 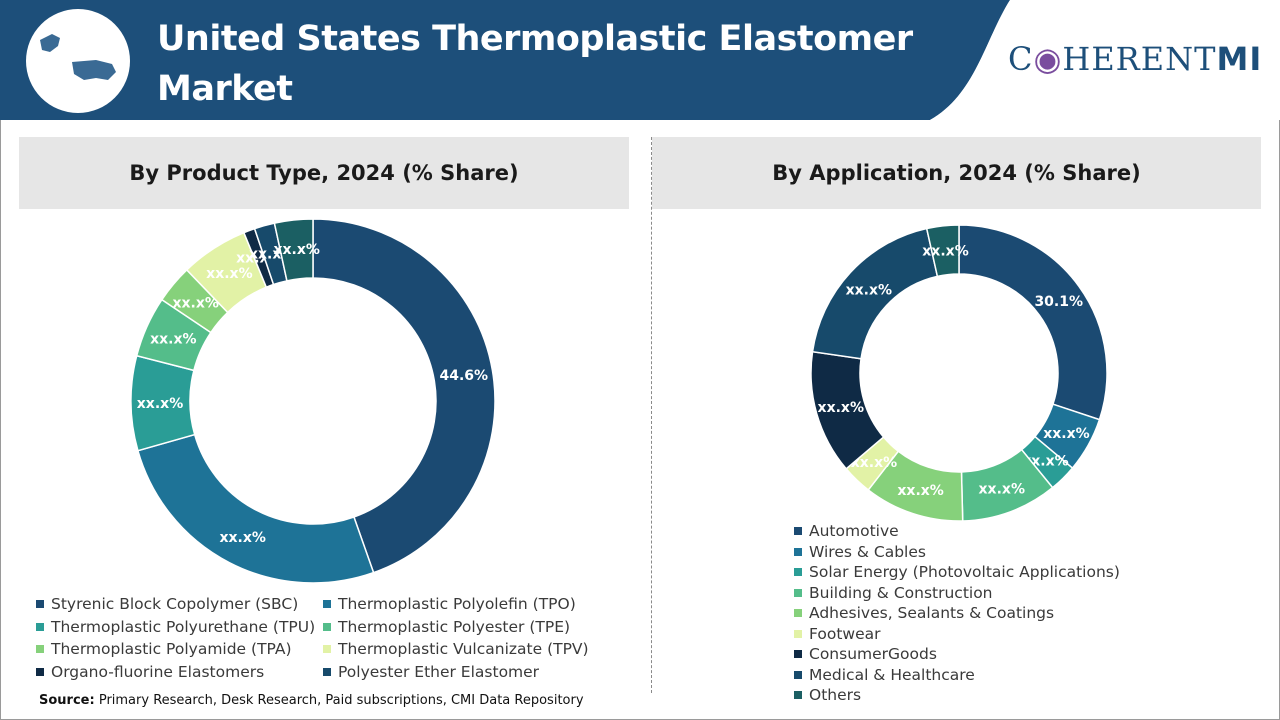 I want to click on slice-label: 44.6%, so click(x=464, y=376).